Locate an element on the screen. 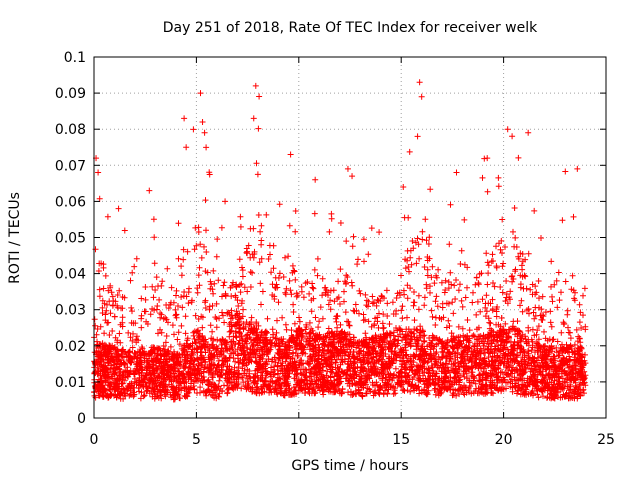  y-tick-label: 0.02 is located at coordinates (70, 347).